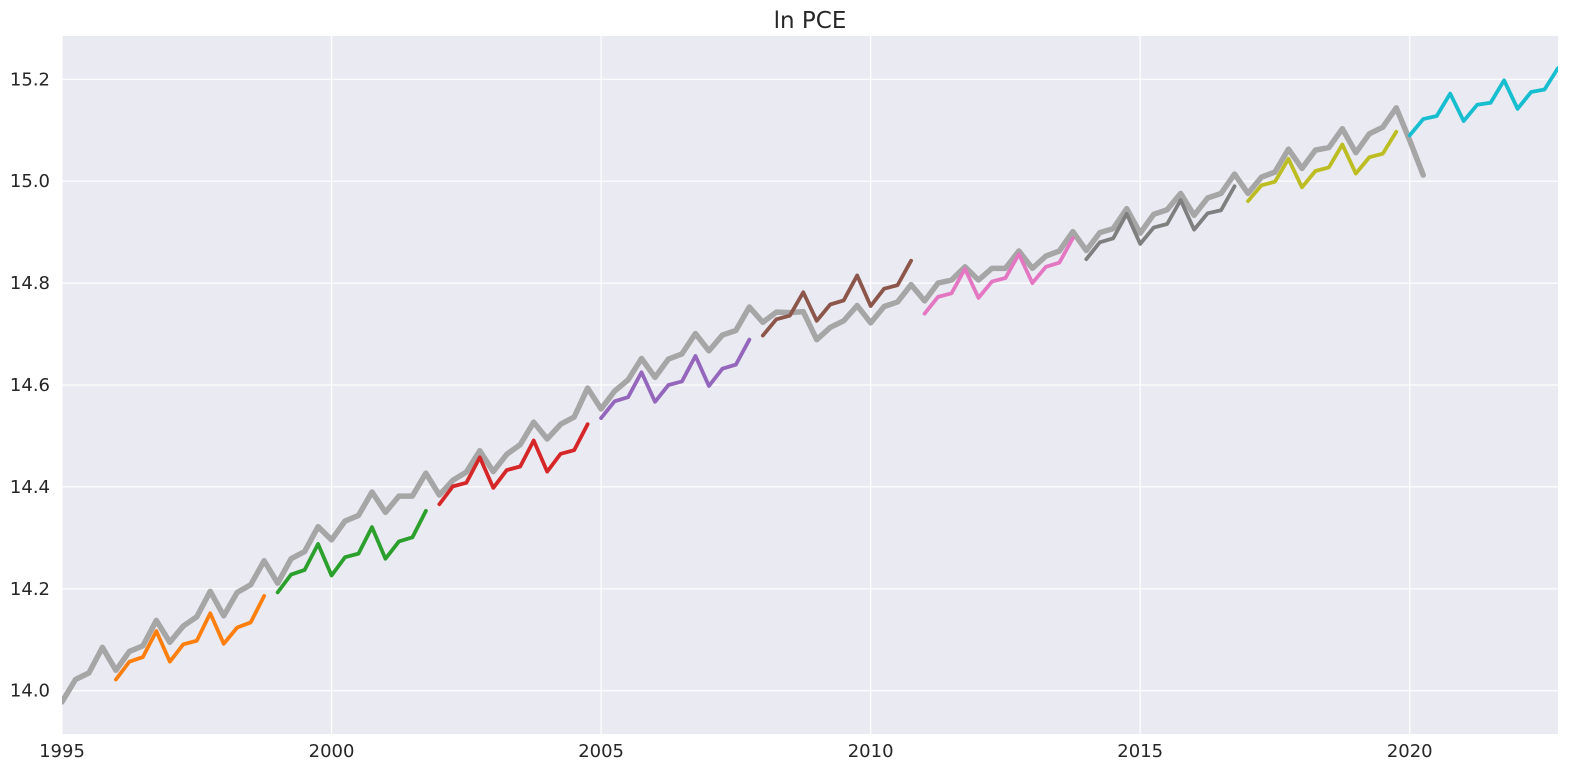 The width and height of the screenshot is (1578, 778). Describe the element at coordinates (871, 751) in the screenshot. I see `x-tick-label: 2010` at that location.